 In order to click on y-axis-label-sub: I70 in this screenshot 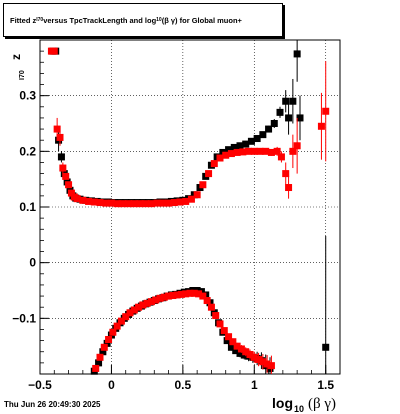, I will do `click(22, 75)`.